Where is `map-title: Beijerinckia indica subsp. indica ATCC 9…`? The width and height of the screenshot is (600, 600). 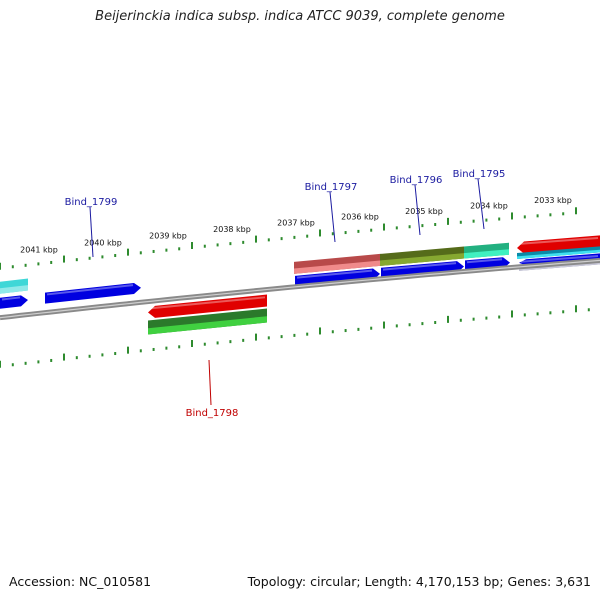 map-title: Beijerinckia indica subsp. indica ATCC 9… is located at coordinates (300, 16).